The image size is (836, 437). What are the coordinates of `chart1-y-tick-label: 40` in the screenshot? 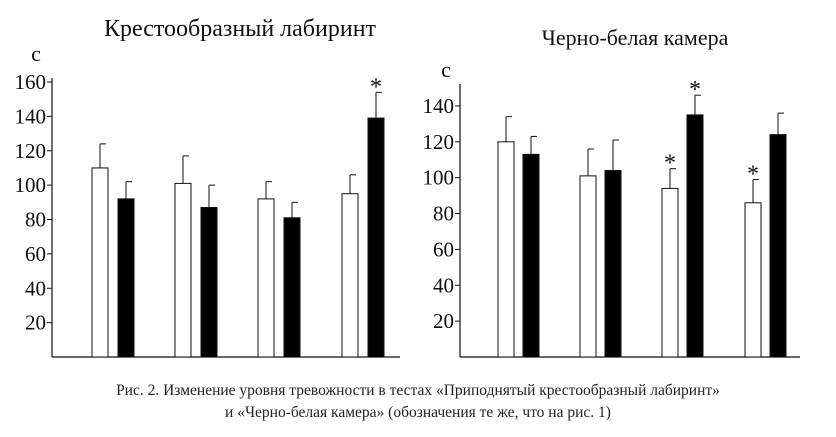 It's located at (35, 288).